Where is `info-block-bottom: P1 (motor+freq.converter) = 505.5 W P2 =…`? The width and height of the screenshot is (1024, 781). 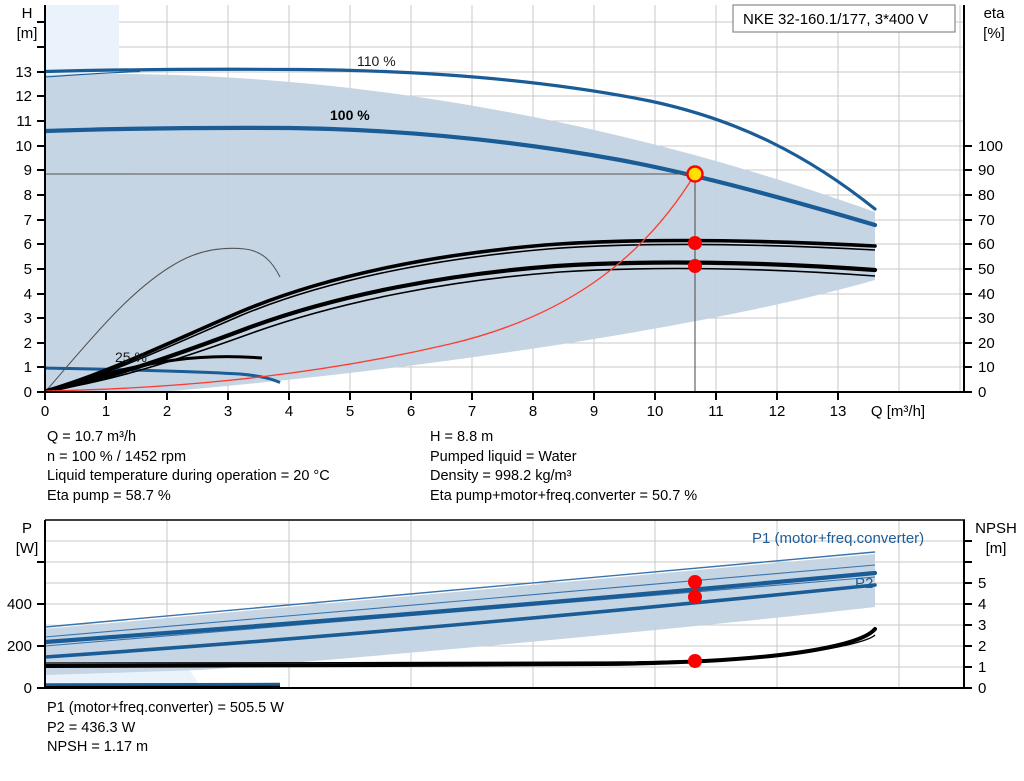
info-block-bottom: P1 (motor+freq.converter) = 505.5 W P2 =… is located at coordinates (165, 728).